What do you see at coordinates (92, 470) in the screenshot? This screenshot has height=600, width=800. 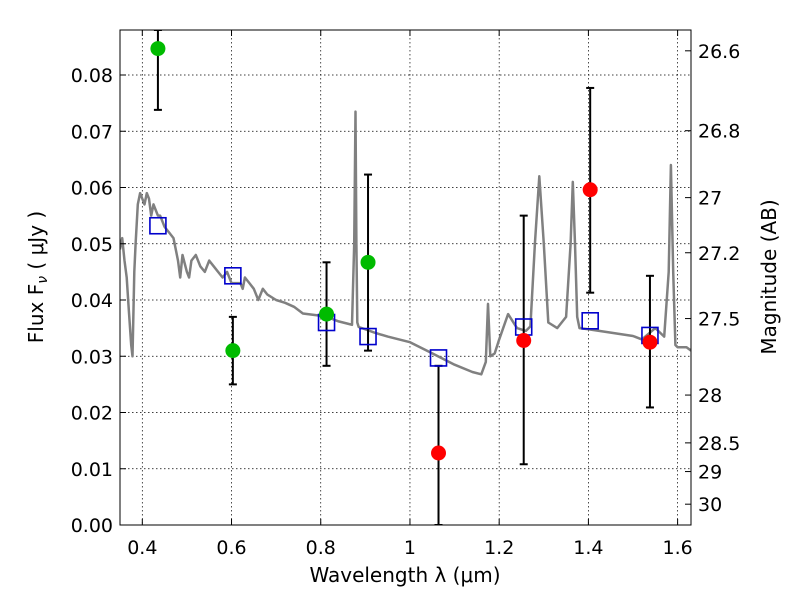 I see `y-tick-label: 0.01` at bounding box center [92, 470].